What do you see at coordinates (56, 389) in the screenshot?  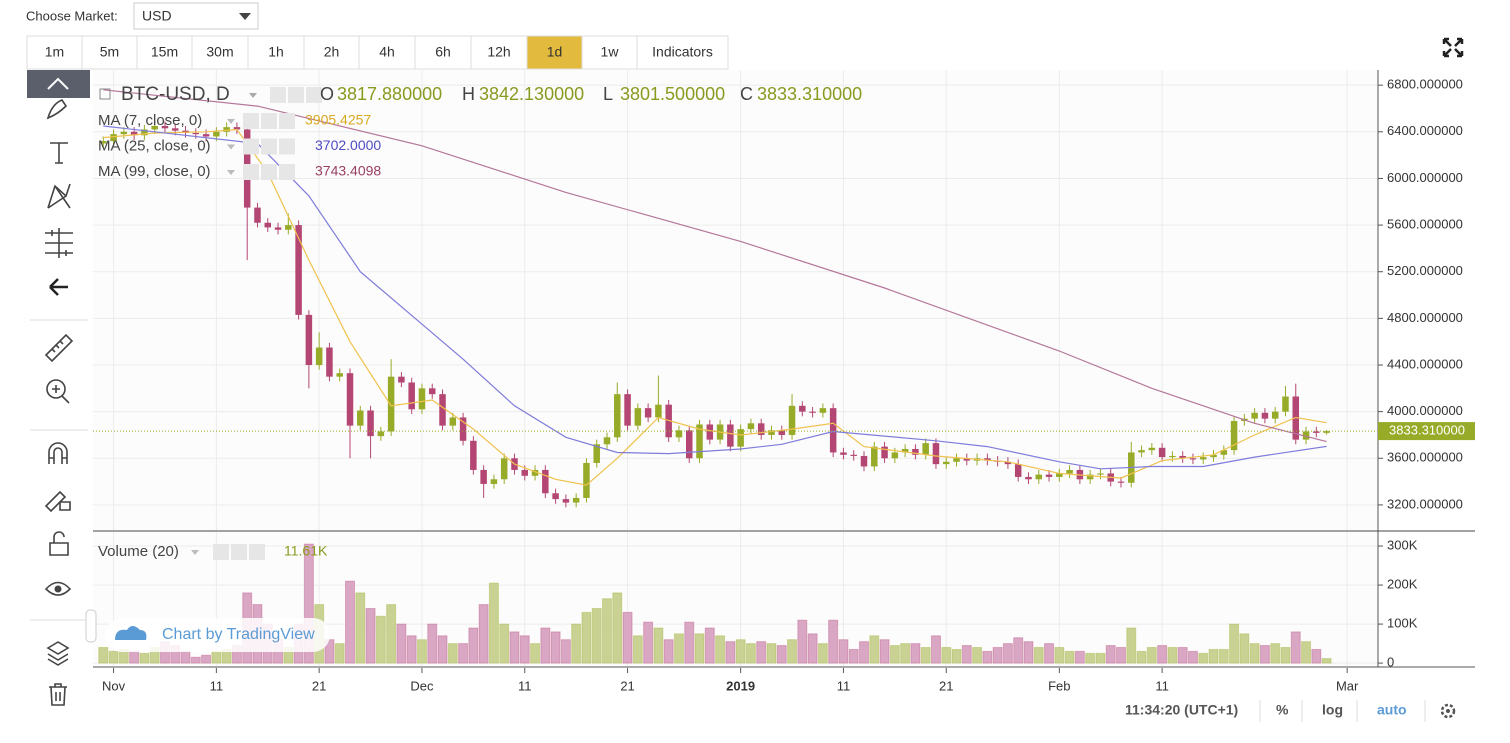 I see `zoom-icon` at bounding box center [56, 389].